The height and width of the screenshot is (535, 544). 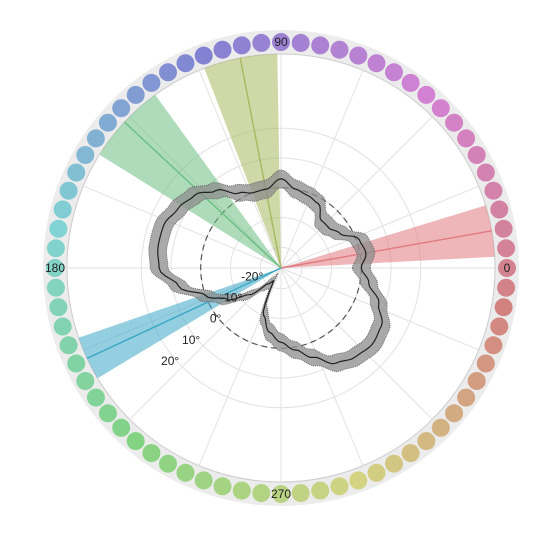 I want to click on angle-tick-label: 0, so click(x=507, y=268).